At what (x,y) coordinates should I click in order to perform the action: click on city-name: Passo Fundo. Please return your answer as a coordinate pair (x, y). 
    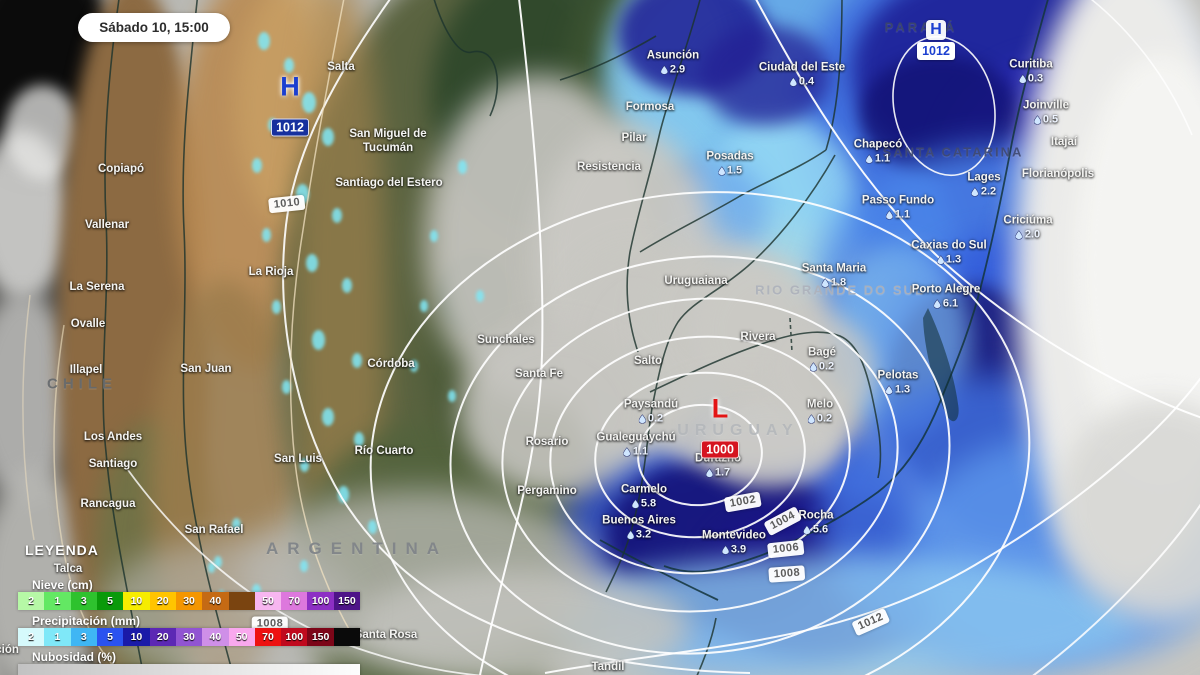
    Looking at the image, I should click on (898, 200).